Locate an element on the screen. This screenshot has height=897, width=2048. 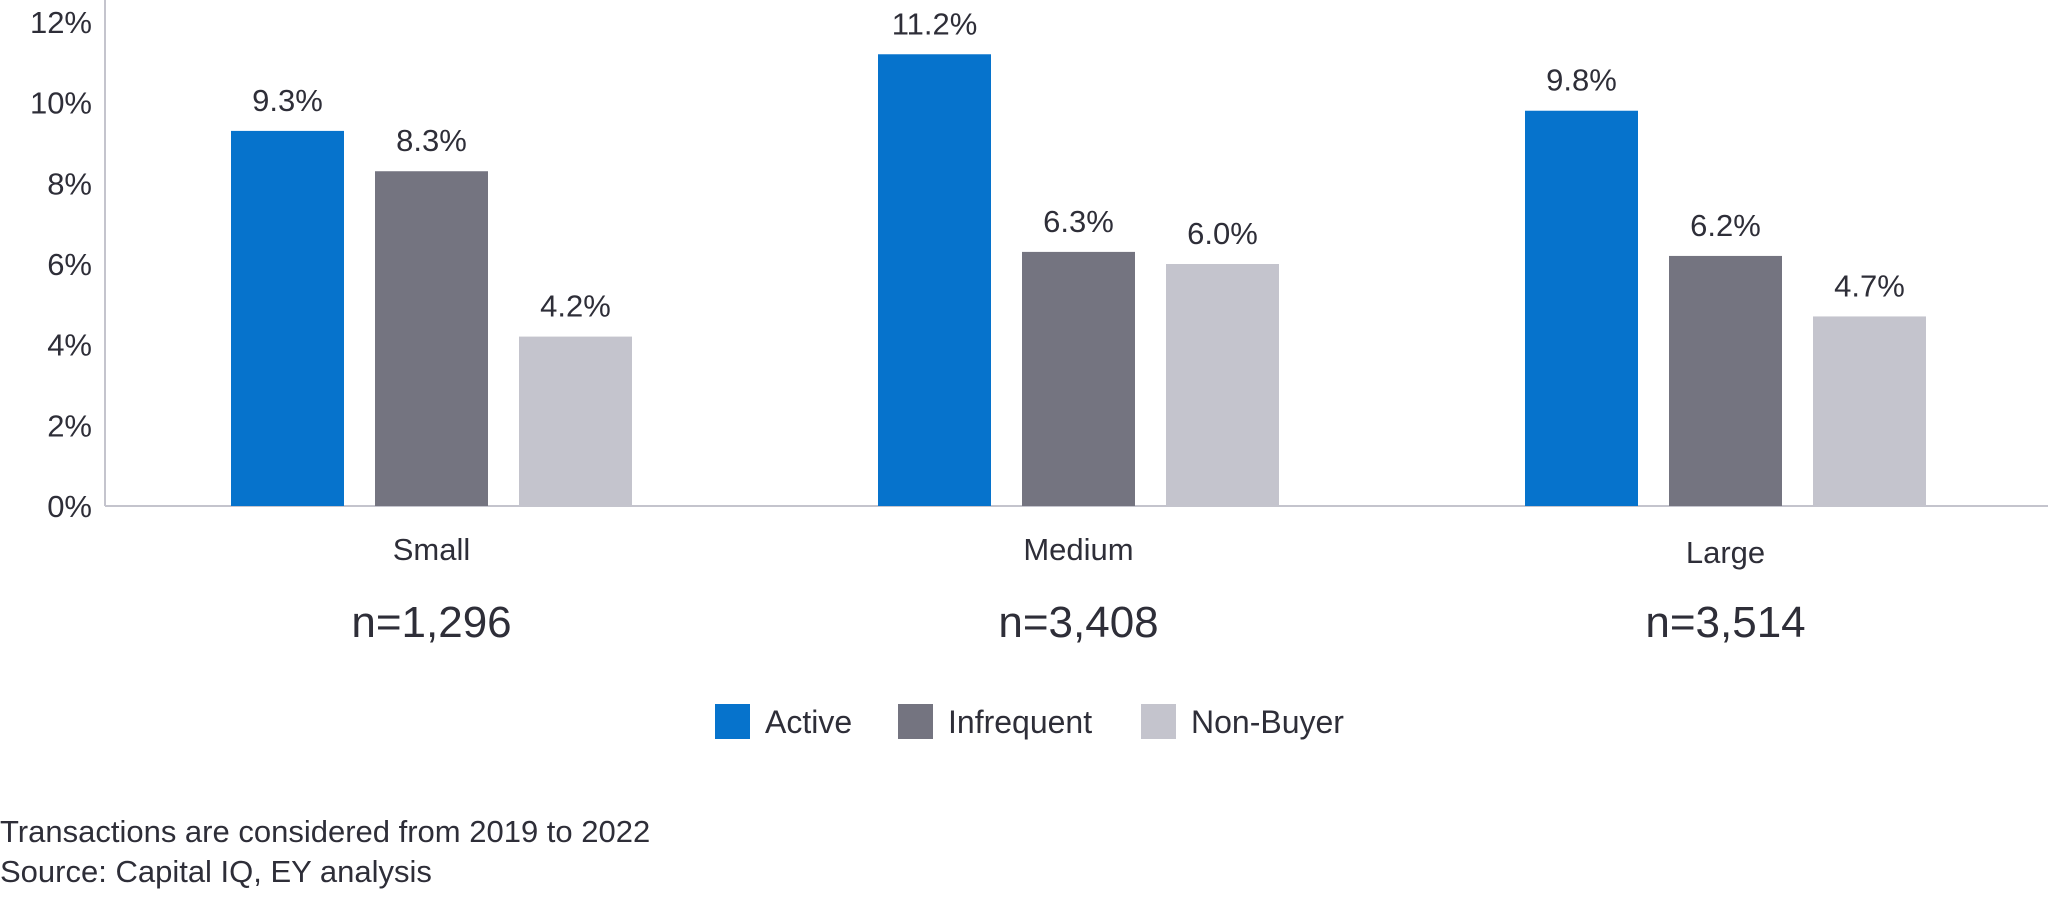
data-label: 6.2% is located at coordinates (1725, 225).